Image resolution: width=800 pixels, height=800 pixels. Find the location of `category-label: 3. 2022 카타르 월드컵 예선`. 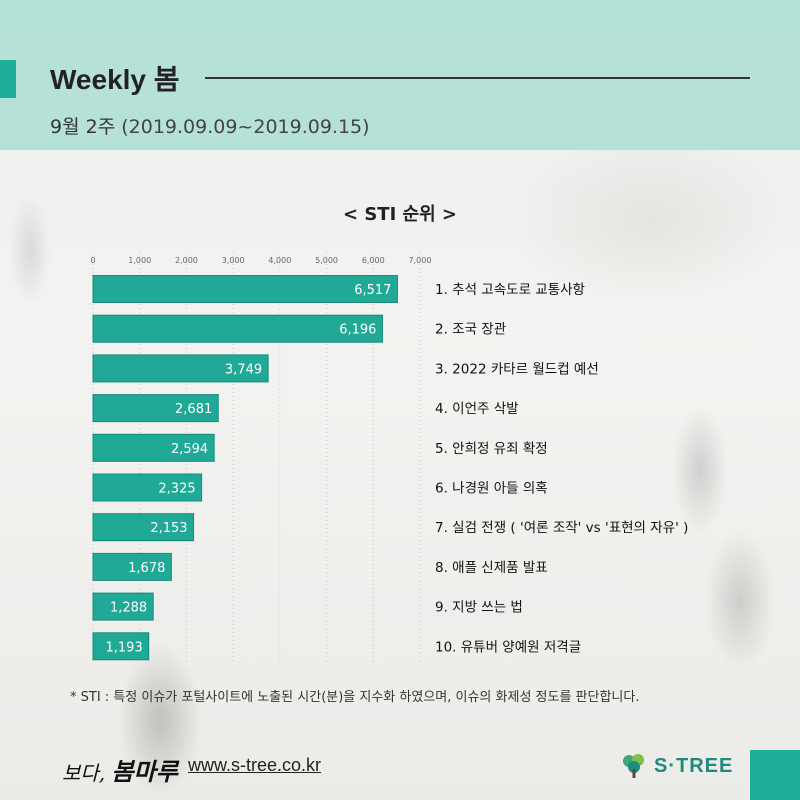

category-label: 3. 2022 카타르 월드컵 예선 is located at coordinates (517, 369).